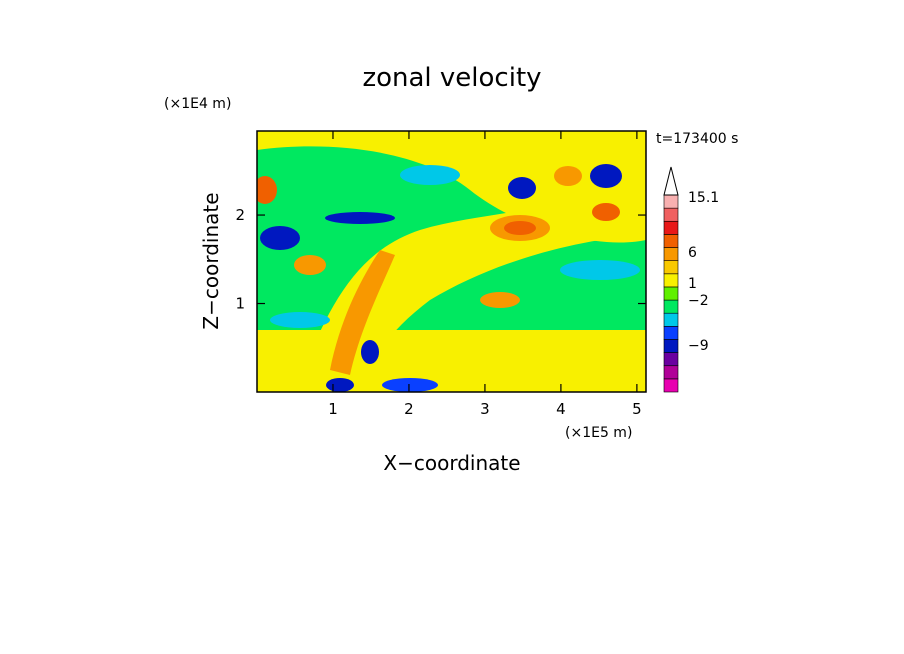 The image size is (904, 654). What do you see at coordinates (197, 104) in the screenshot?
I see `y-unit-label: (×1E4 m)` at bounding box center [197, 104].